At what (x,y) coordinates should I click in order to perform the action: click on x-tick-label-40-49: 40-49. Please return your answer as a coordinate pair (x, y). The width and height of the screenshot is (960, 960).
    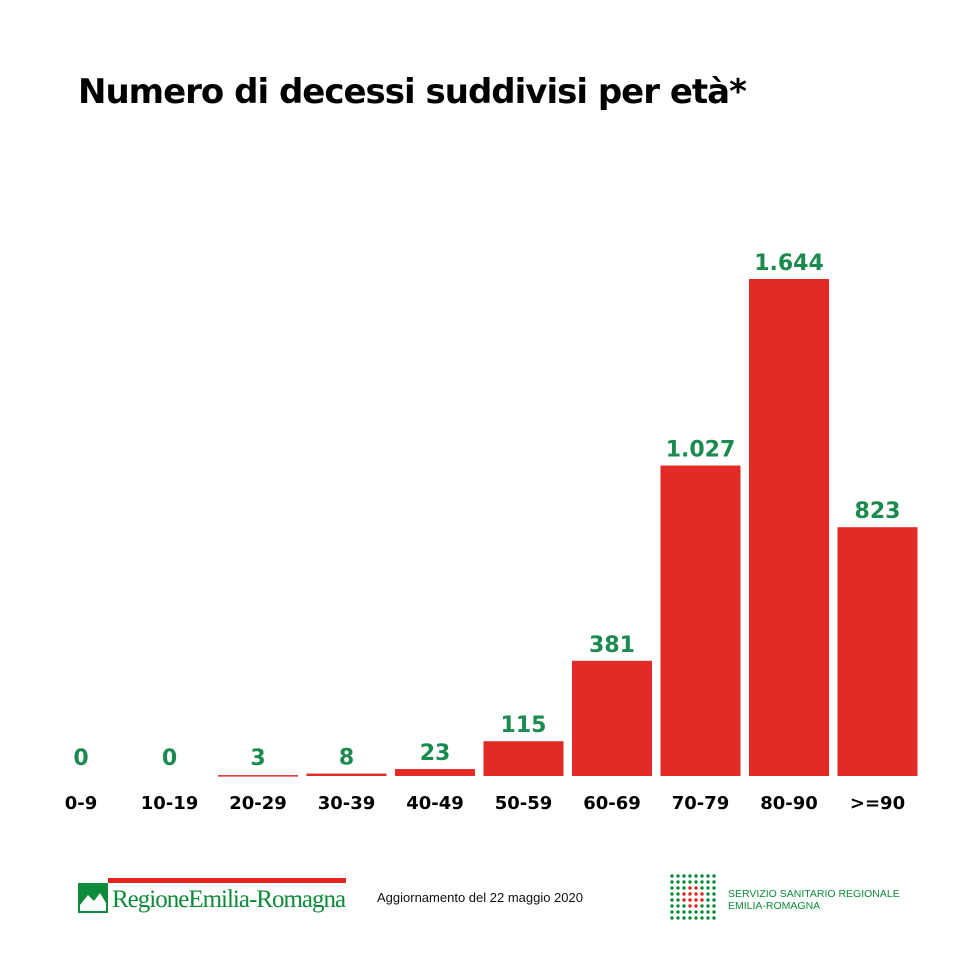
    Looking at the image, I should click on (435, 803).